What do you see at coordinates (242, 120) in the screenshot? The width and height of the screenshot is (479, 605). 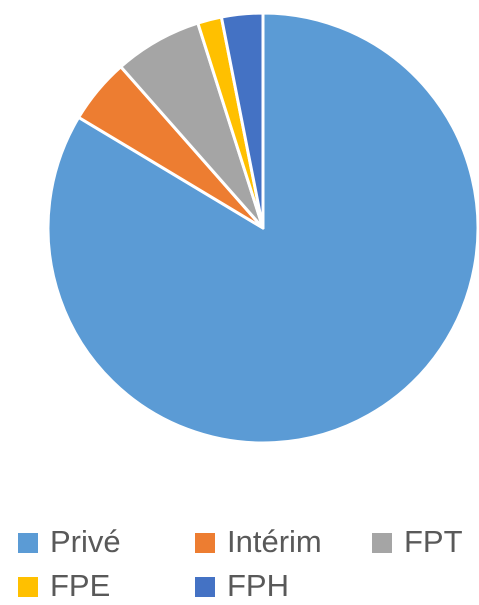 I see `pie-slice` at bounding box center [242, 120].